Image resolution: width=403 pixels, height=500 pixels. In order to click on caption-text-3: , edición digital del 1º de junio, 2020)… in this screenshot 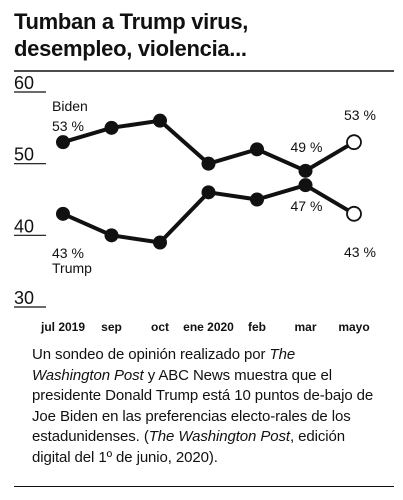, I will do `click(188, 447)`.